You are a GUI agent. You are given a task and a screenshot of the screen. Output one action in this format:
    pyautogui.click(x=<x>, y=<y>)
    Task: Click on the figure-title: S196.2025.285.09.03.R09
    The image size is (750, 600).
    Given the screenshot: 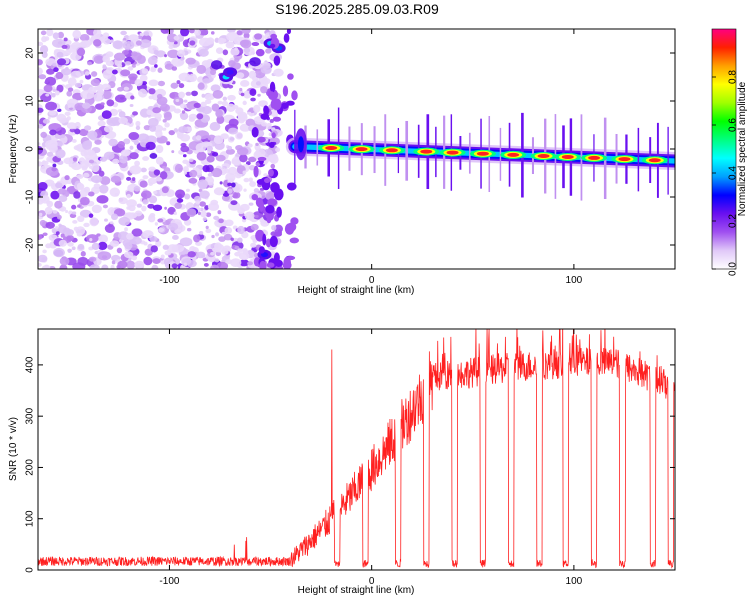 What is the action you would take?
    pyautogui.click(x=357, y=9)
    